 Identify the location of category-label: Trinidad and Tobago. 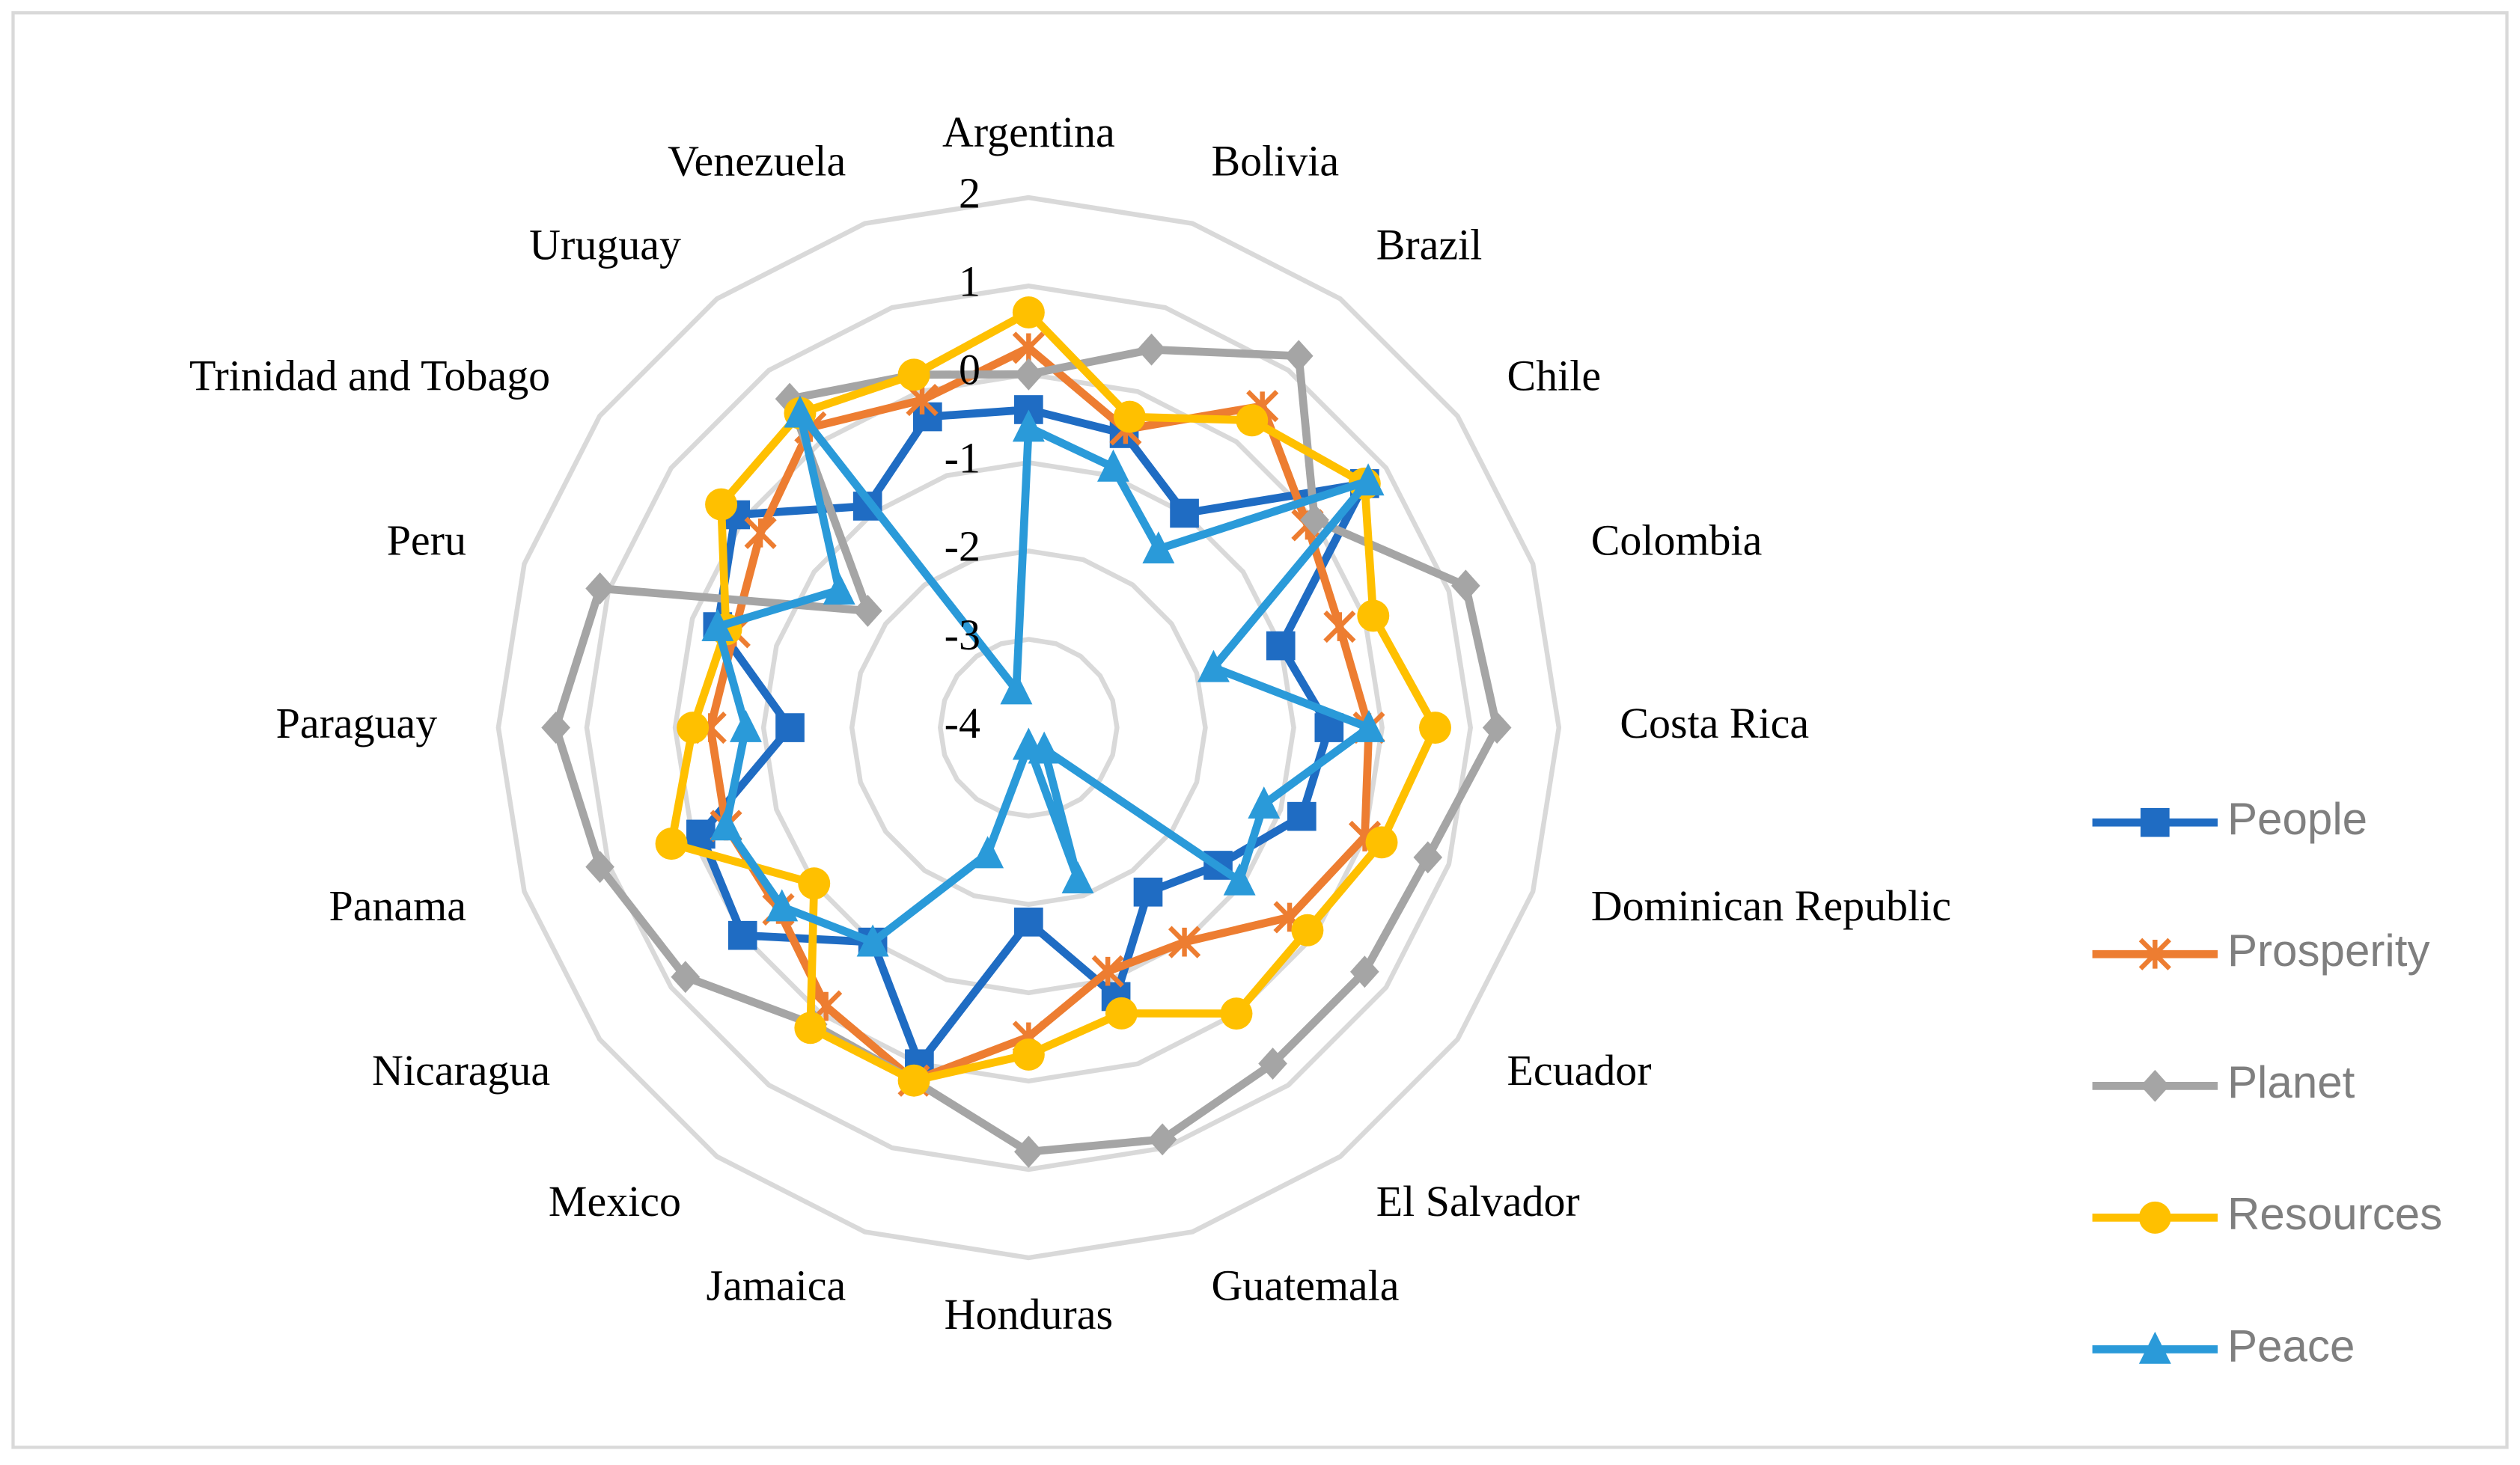
(369, 375).